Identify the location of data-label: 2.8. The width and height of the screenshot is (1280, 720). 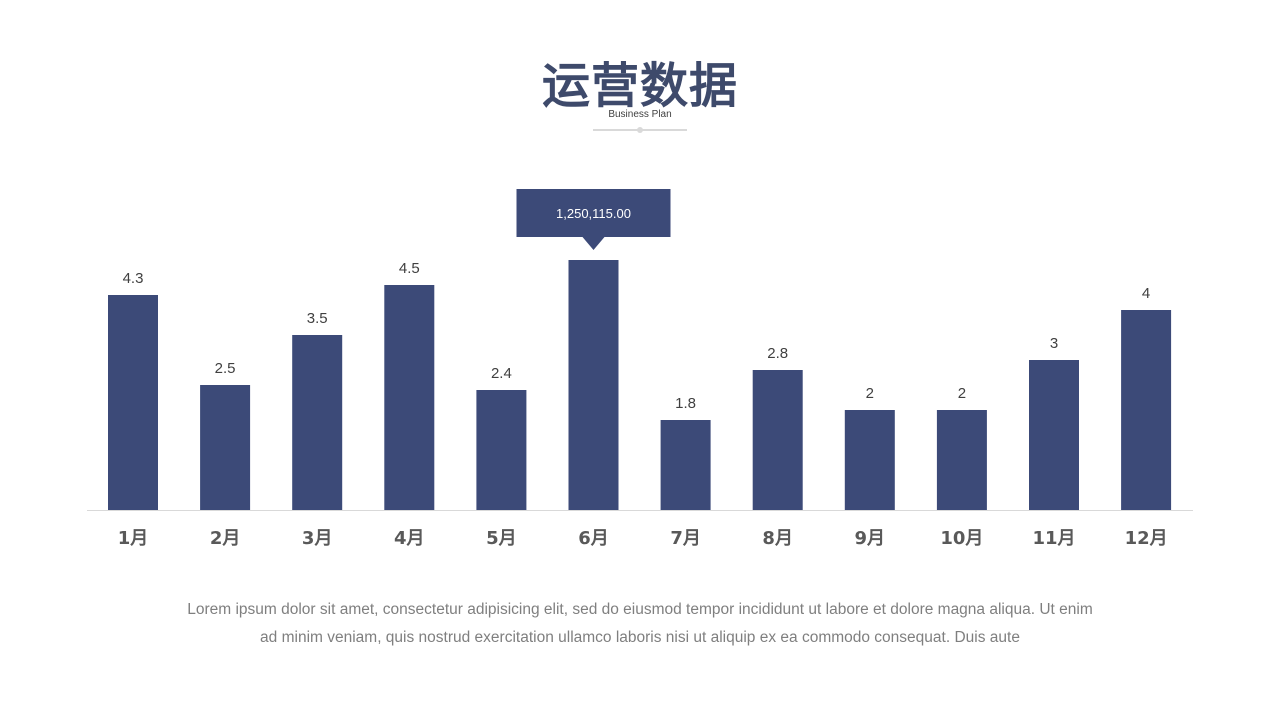
(777, 353).